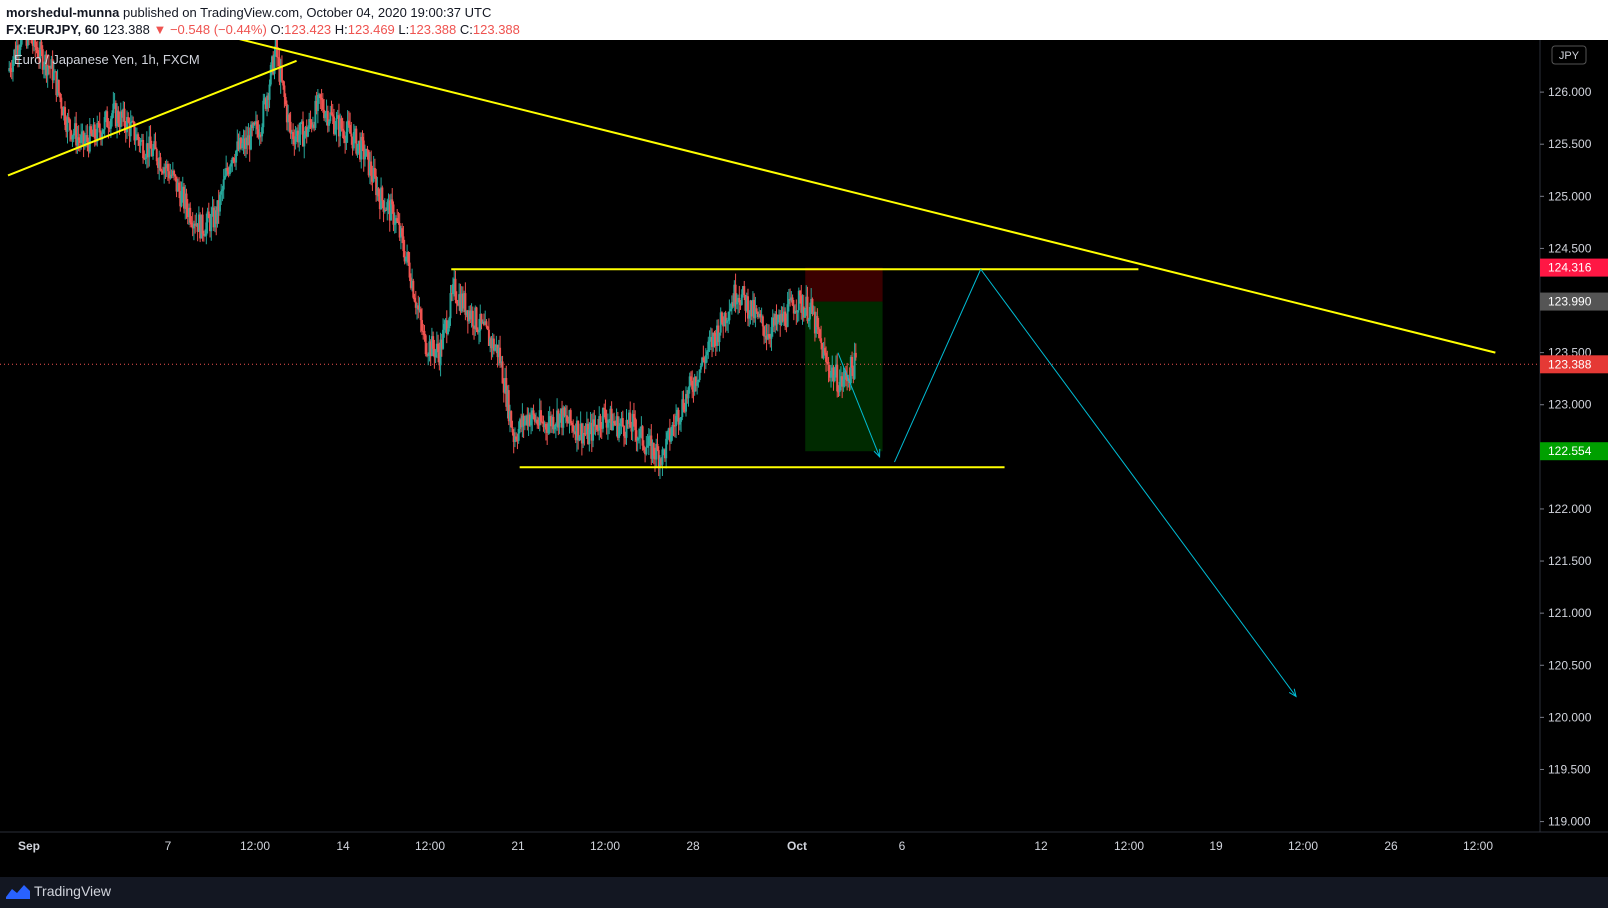 Image resolution: width=1608 pixels, height=908 pixels. I want to click on author-name: morshedul-munna, so click(63, 12).